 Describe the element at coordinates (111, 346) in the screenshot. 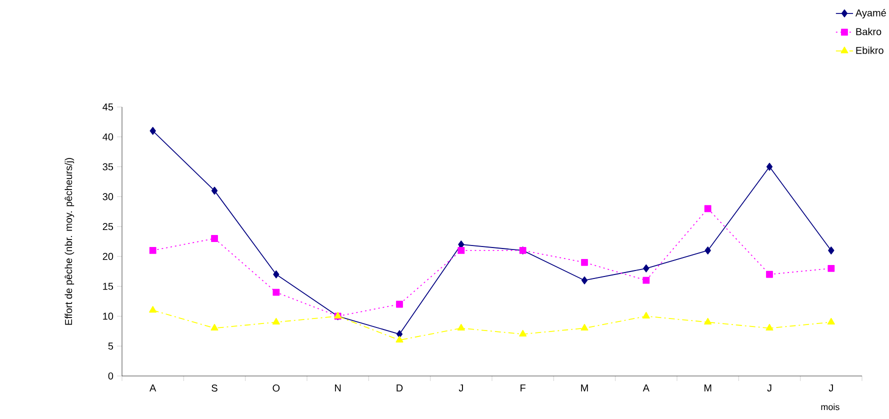

I see `y-tick-label: 5` at that location.